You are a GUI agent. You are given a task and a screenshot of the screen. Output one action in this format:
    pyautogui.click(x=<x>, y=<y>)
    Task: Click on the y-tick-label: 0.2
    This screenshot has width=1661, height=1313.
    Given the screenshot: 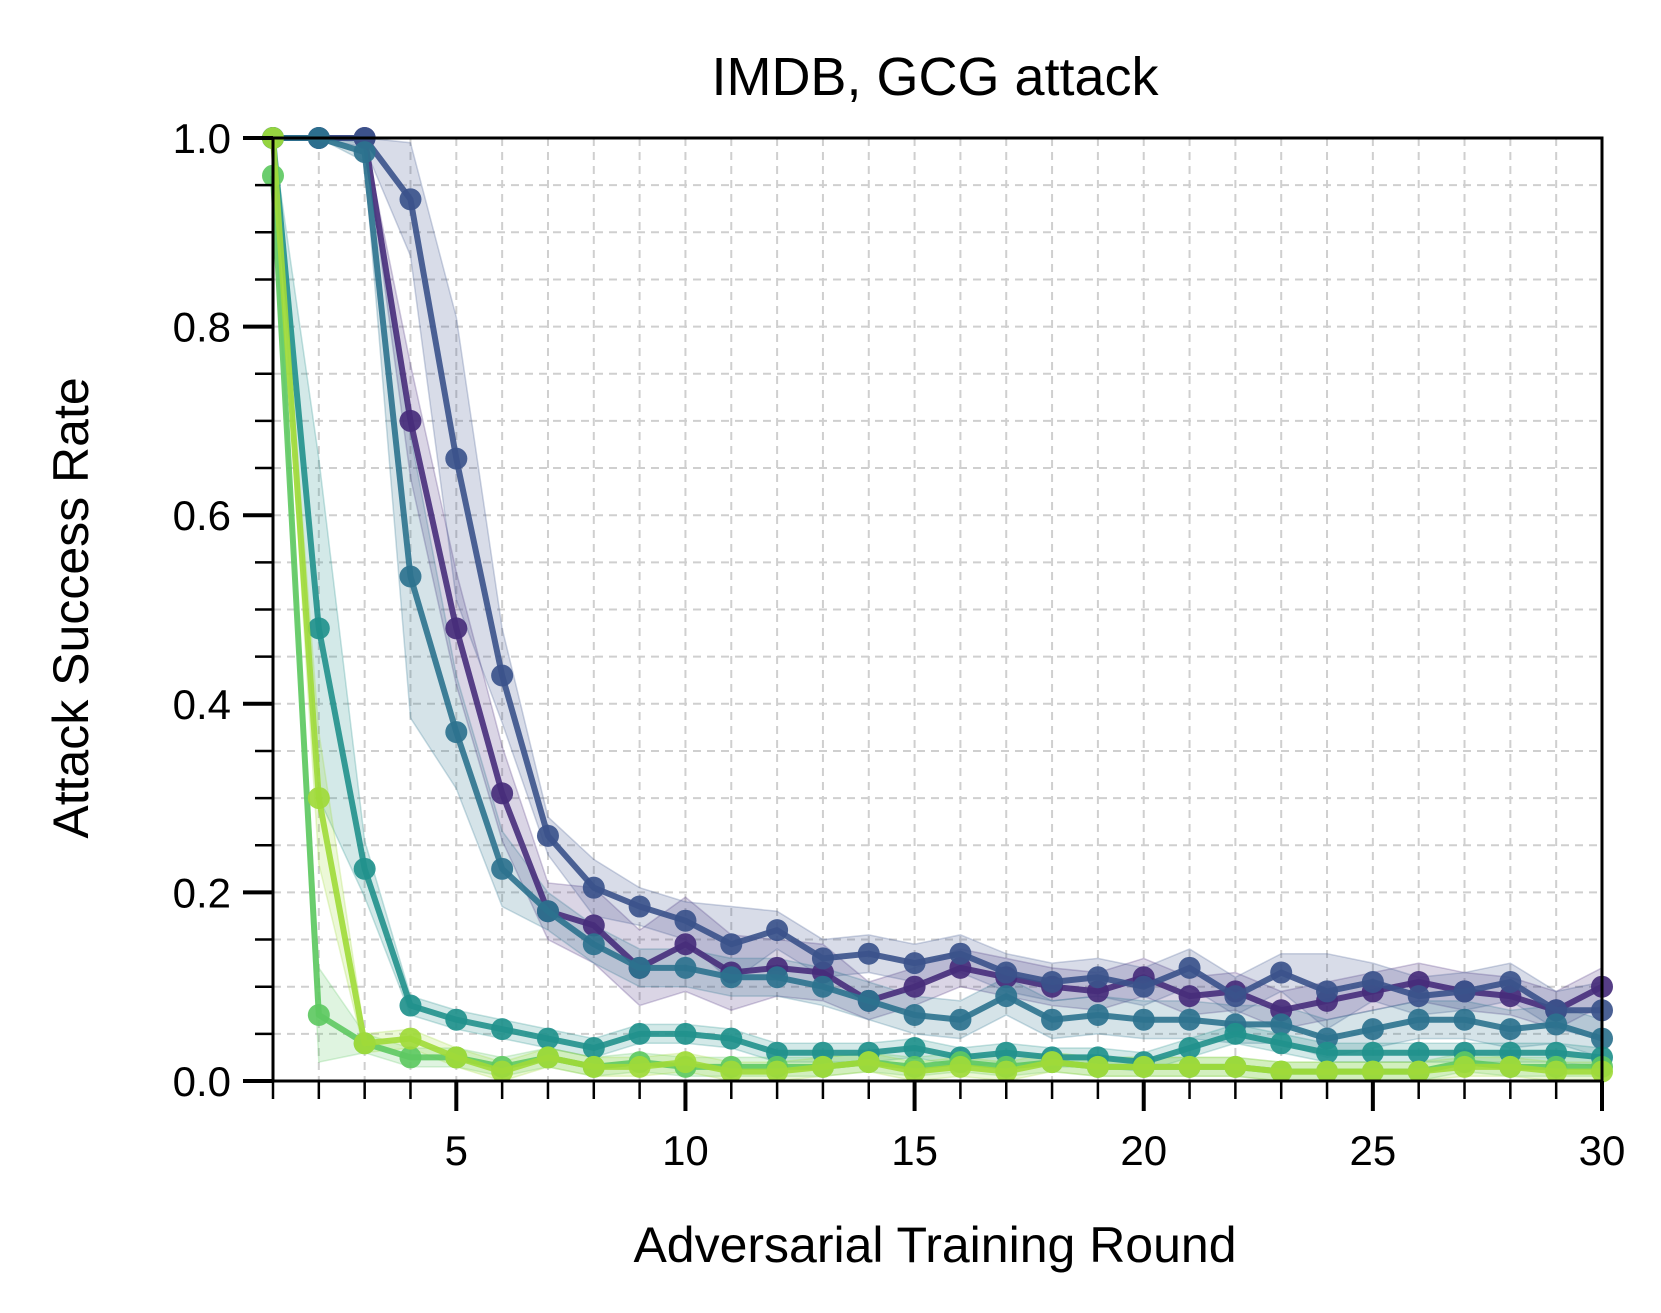 What is the action you would take?
    pyautogui.click(x=202, y=892)
    